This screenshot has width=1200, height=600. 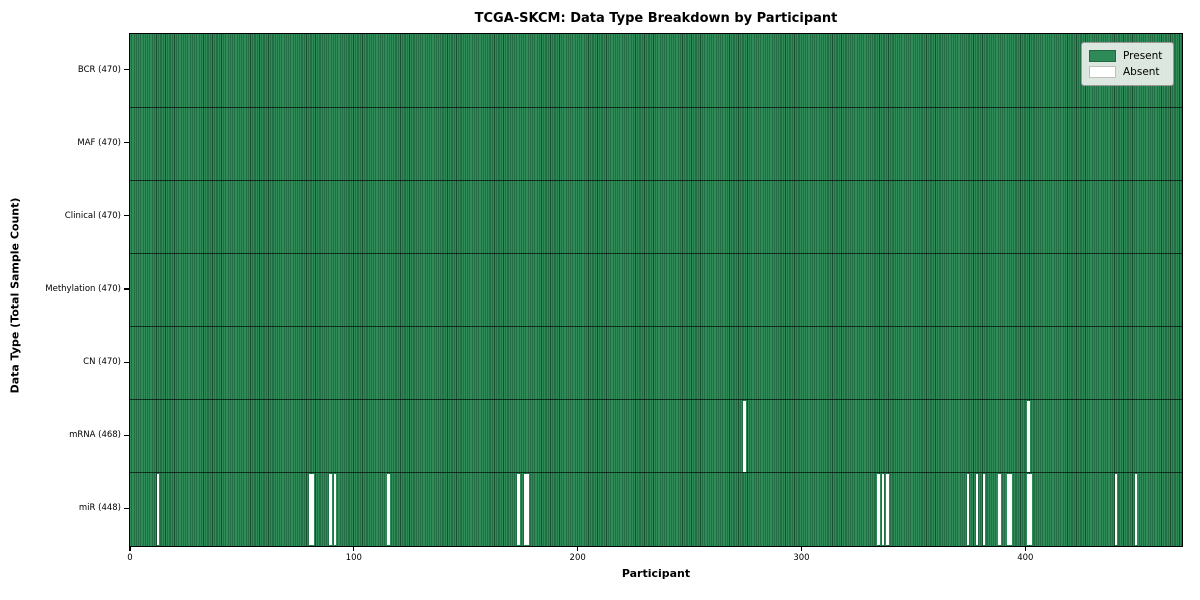 What do you see at coordinates (99, 508) in the screenshot?
I see `y-tick-label-miR: miR (448)` at bounding box center [99, 508].